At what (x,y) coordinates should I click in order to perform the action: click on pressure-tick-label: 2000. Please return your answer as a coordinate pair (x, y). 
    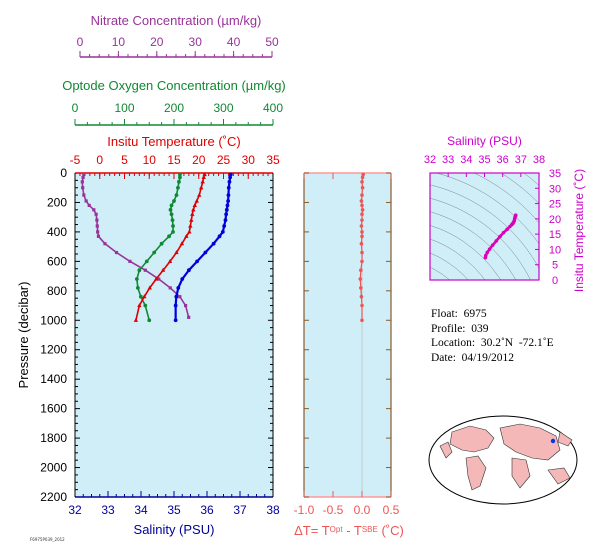
    Looking at the image, I should click on (53, 468).